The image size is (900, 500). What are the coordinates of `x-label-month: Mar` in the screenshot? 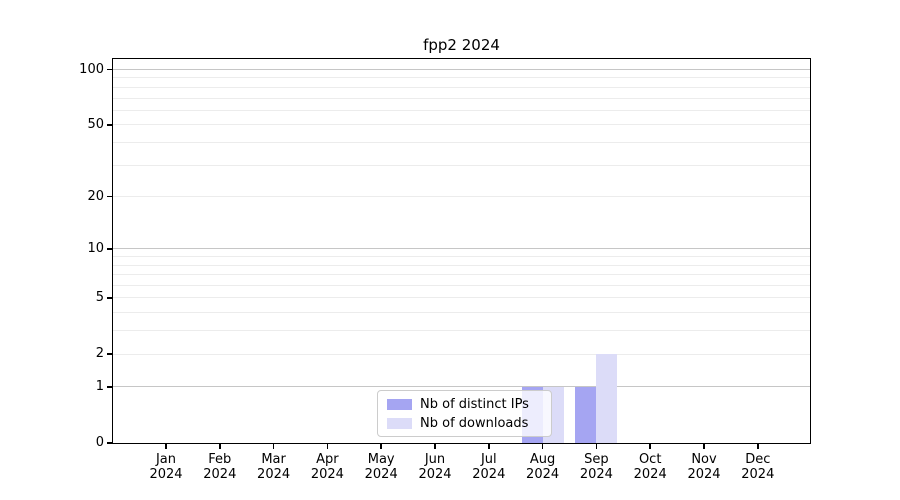 It's located at (273, 459).